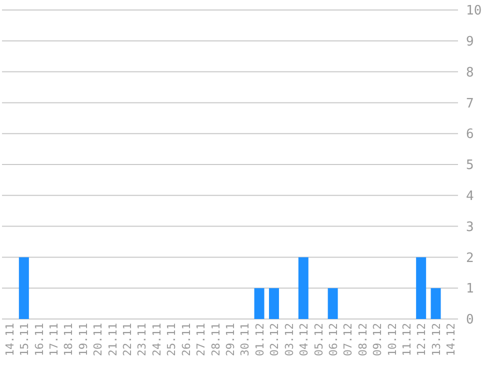 Image resolution: width=498 pixels, height=370 pixels. I want to click on x-tick-label: 19.11, so click(83, 339).